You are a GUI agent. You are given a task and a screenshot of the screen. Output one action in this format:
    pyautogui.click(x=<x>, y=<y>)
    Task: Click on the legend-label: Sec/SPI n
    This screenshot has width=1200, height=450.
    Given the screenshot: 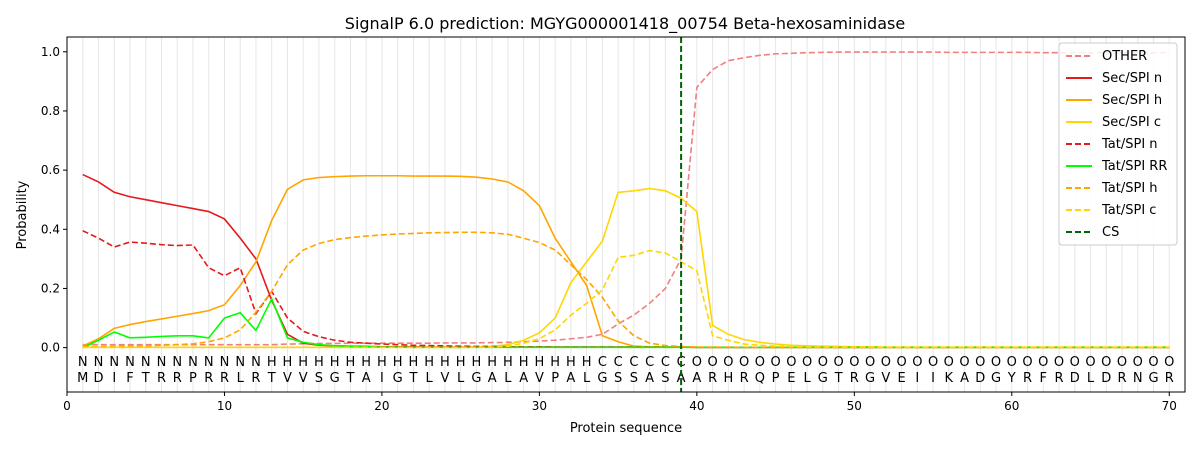 What is the action you would take?
    pyautogui.click(x=1132, y=78)
    